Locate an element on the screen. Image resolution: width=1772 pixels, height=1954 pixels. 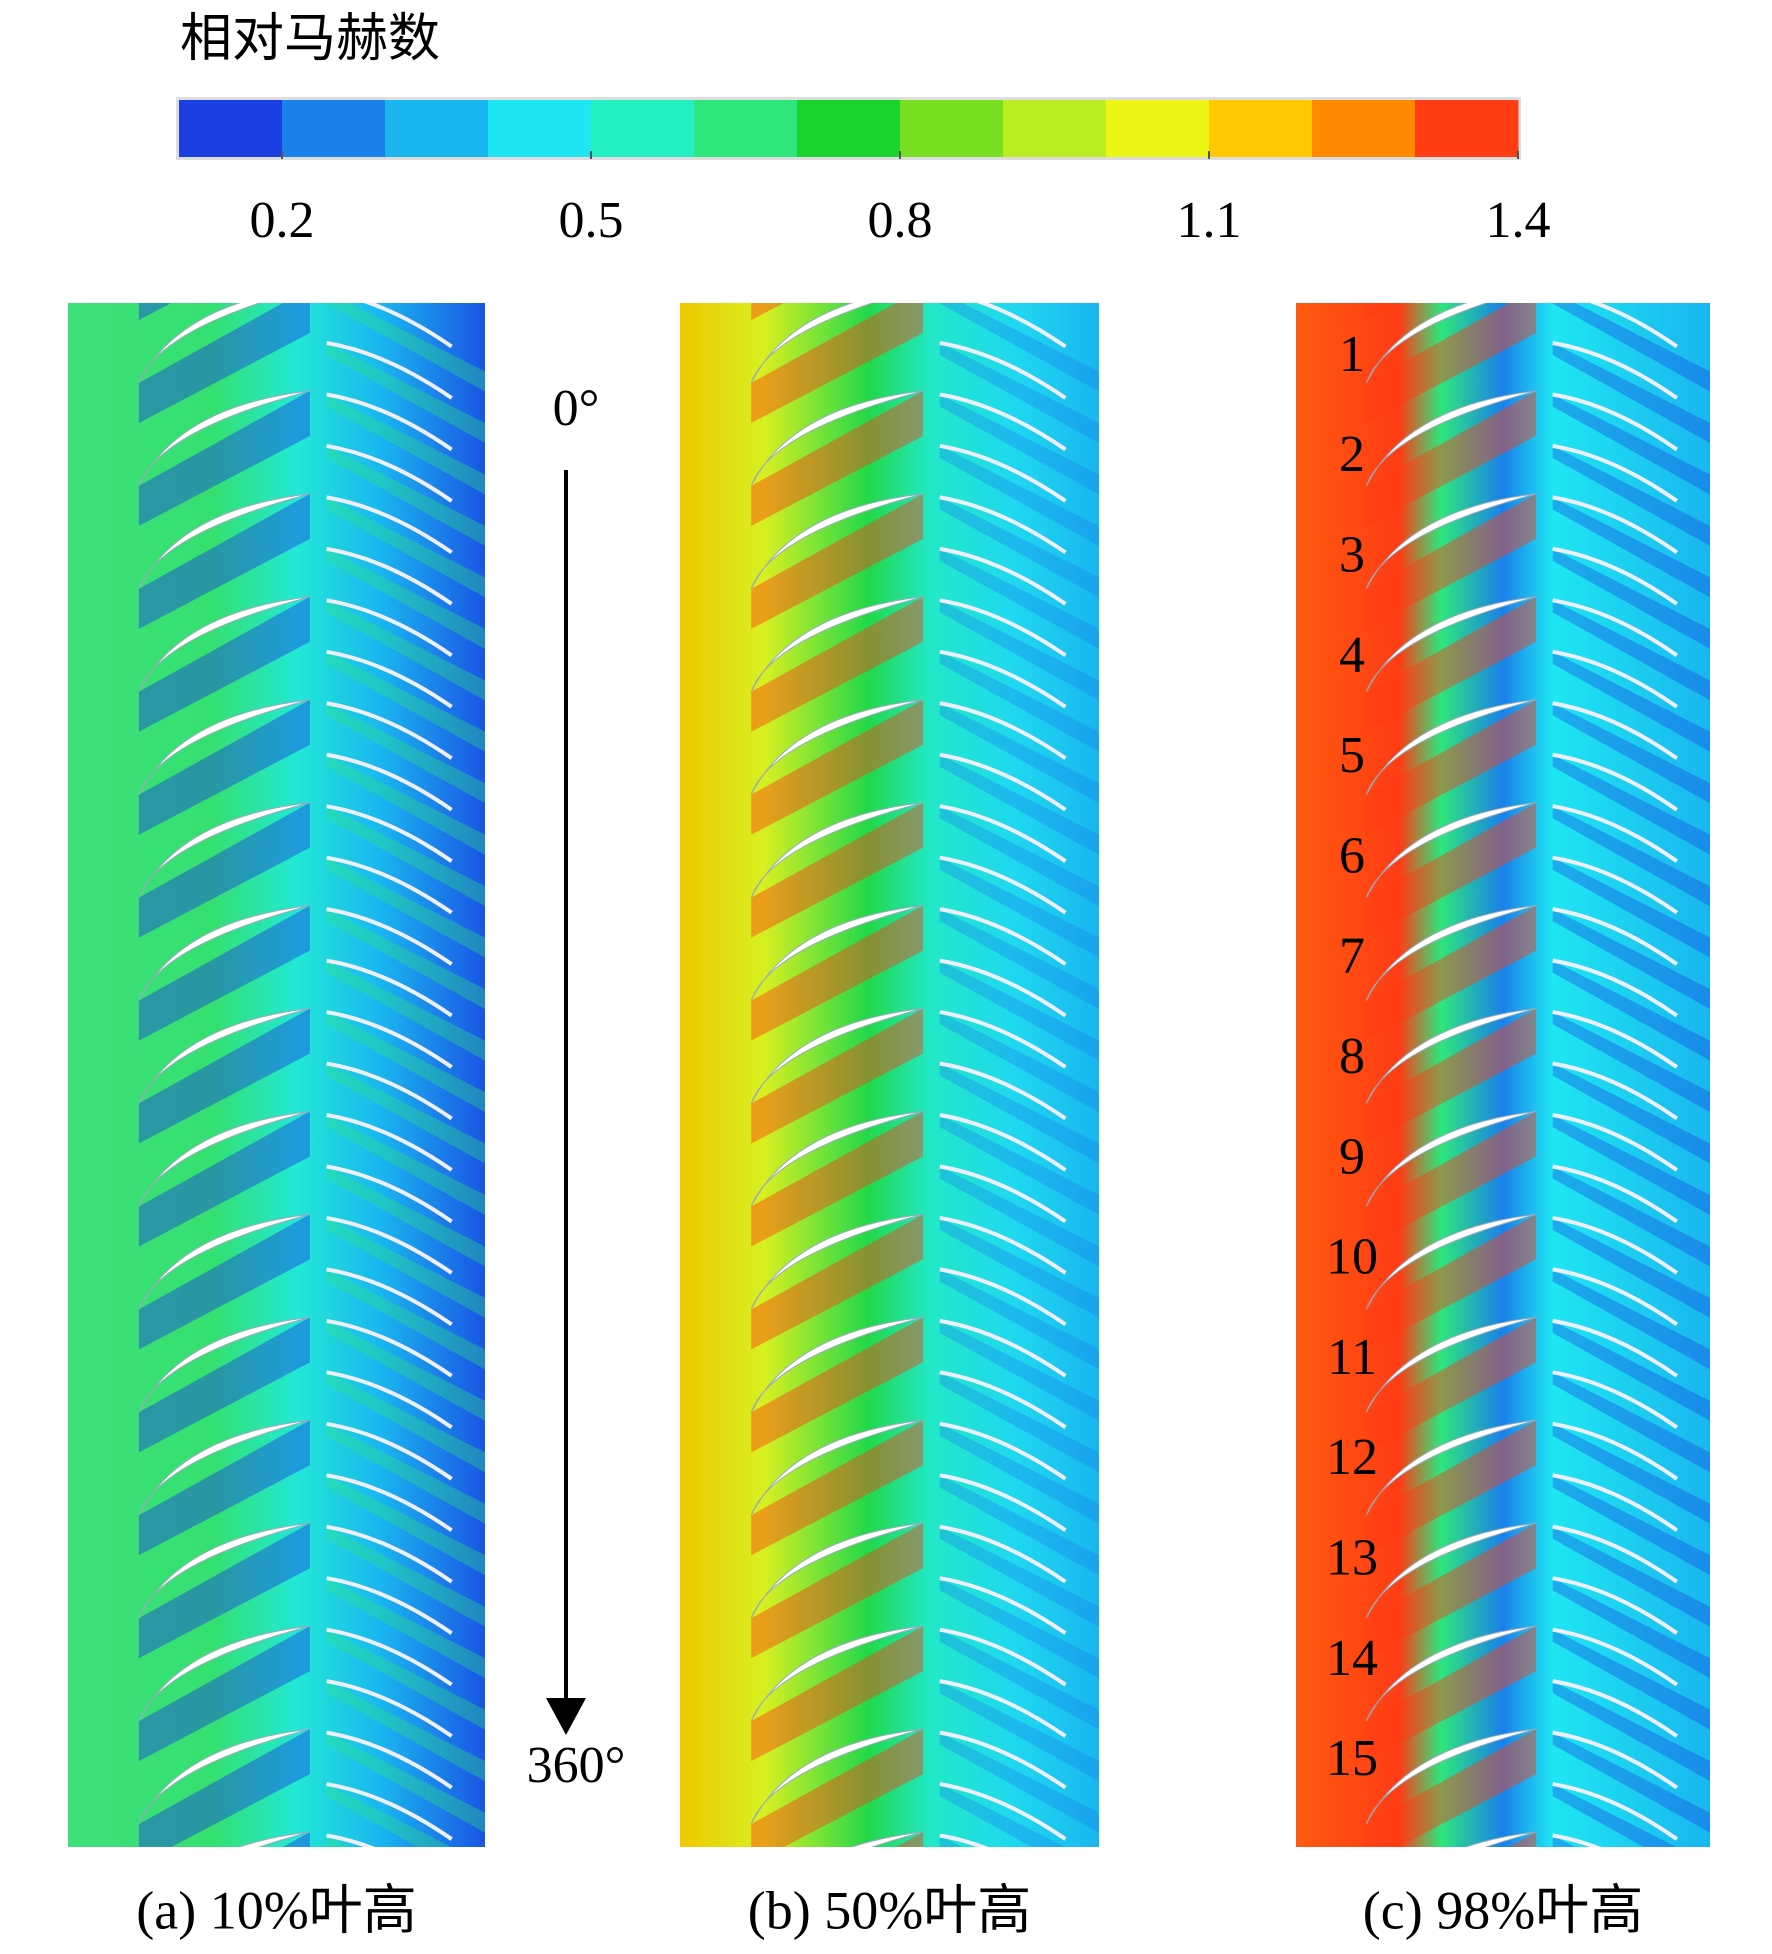
blade-number: 9 is located at coordinates (1352, 1156).